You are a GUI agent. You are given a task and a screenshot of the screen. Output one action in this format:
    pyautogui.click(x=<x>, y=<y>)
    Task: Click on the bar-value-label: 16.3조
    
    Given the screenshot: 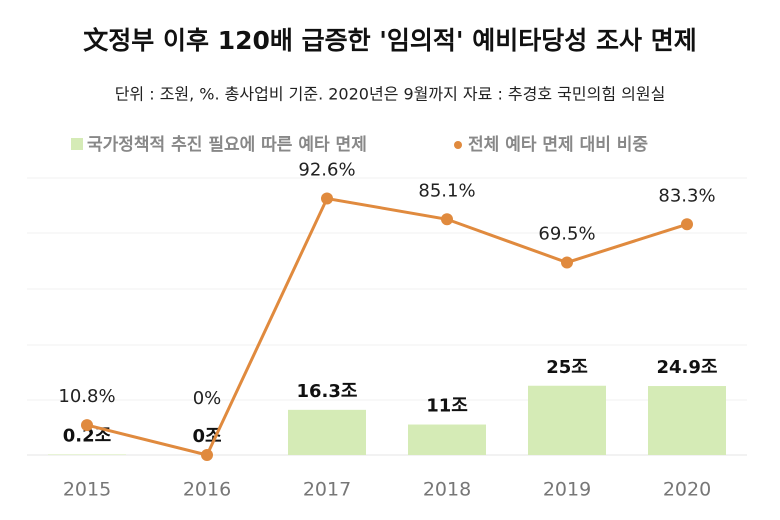 What is the action you would take?
    pyautogui.click(x=327, y=391)
    